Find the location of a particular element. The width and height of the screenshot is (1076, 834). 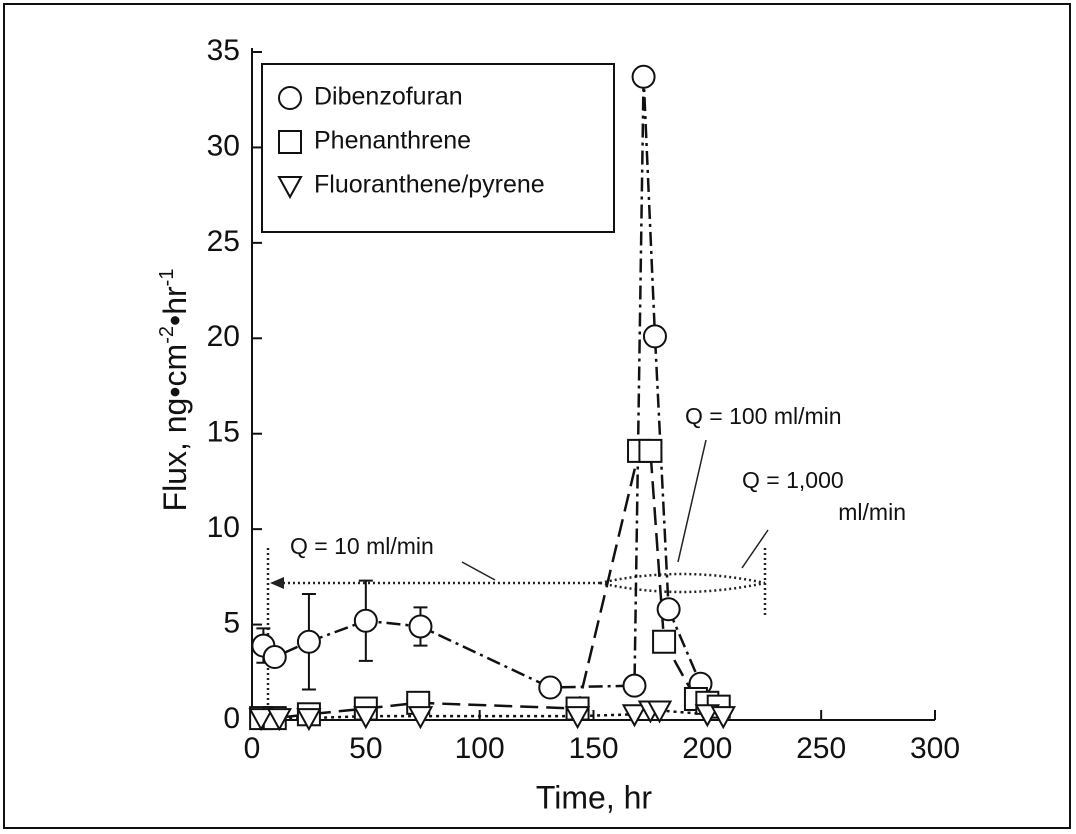

x-tick-label: 300 is located at coordinates (935, 748).